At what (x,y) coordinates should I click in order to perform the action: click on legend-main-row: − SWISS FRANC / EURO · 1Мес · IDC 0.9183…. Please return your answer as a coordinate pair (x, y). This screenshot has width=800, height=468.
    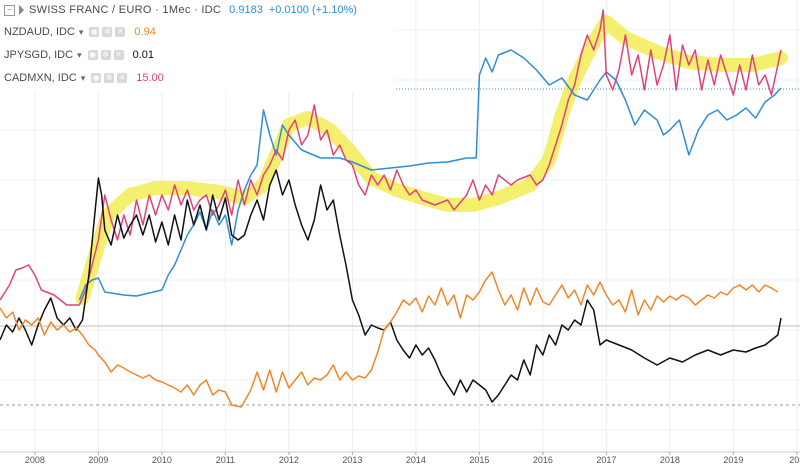
    Looking at the image, I should click on (180, 10).